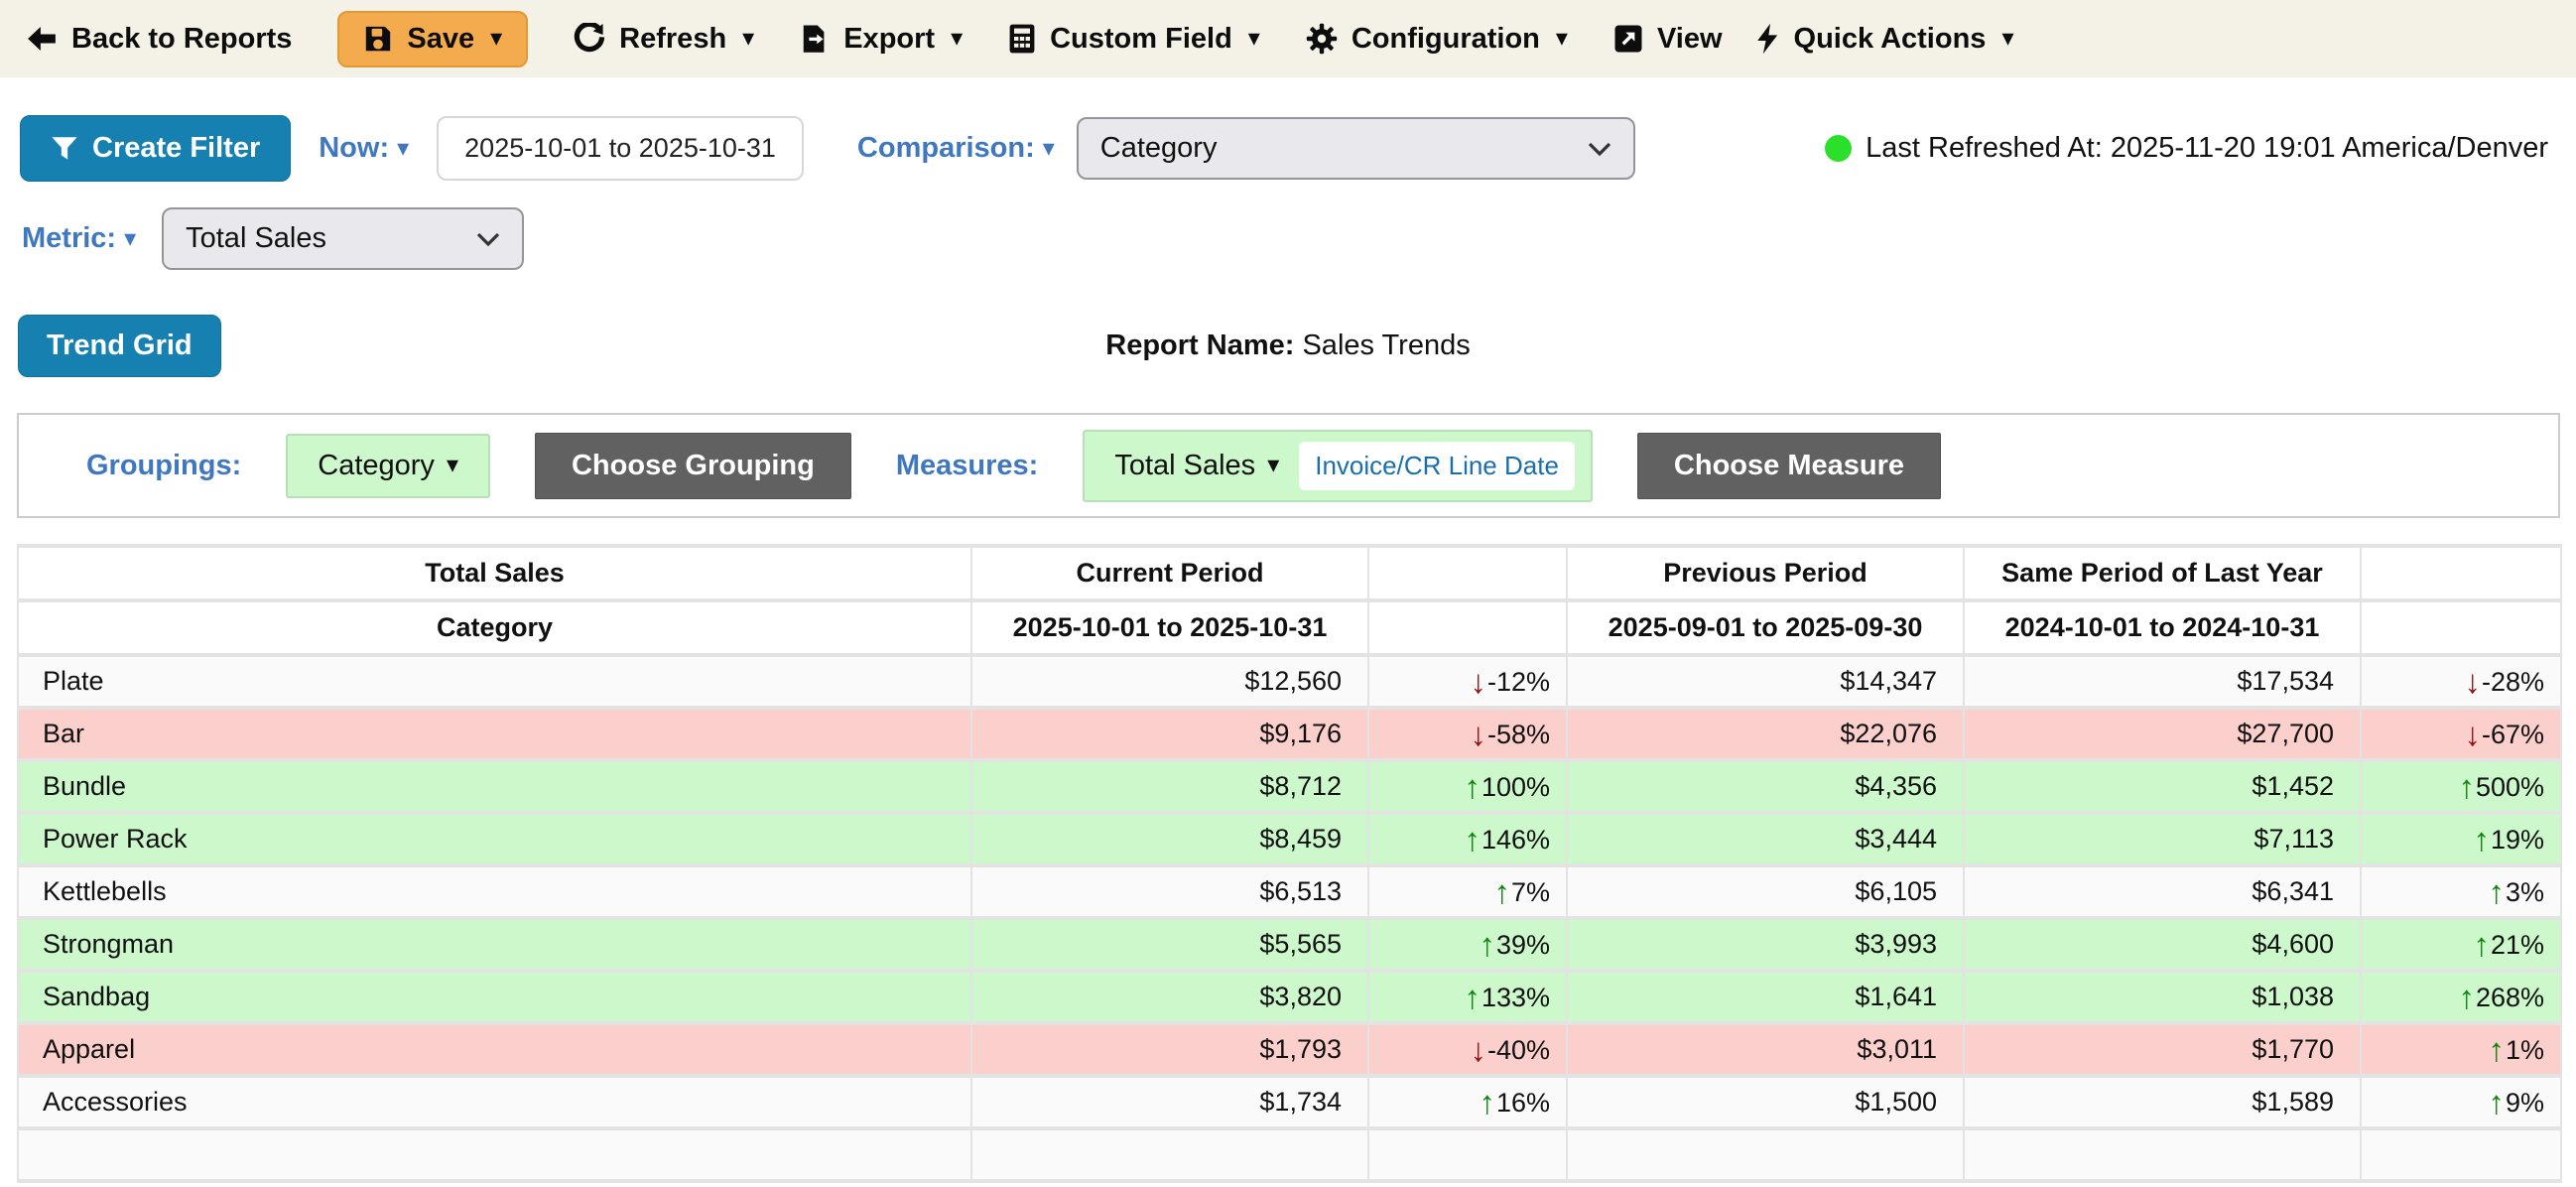 This screenshot has height=1187, width=2576. I want to click on current-change-cell: ↑7%, so click(1468, 891).